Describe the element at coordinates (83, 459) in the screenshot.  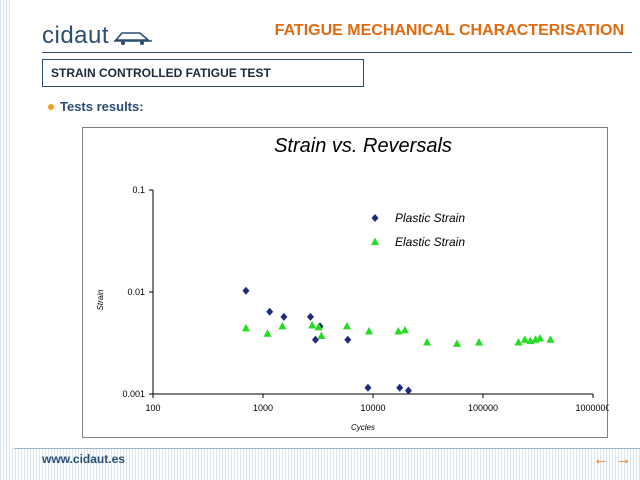
I see `footer-url: www.cidaut.es` at that location.